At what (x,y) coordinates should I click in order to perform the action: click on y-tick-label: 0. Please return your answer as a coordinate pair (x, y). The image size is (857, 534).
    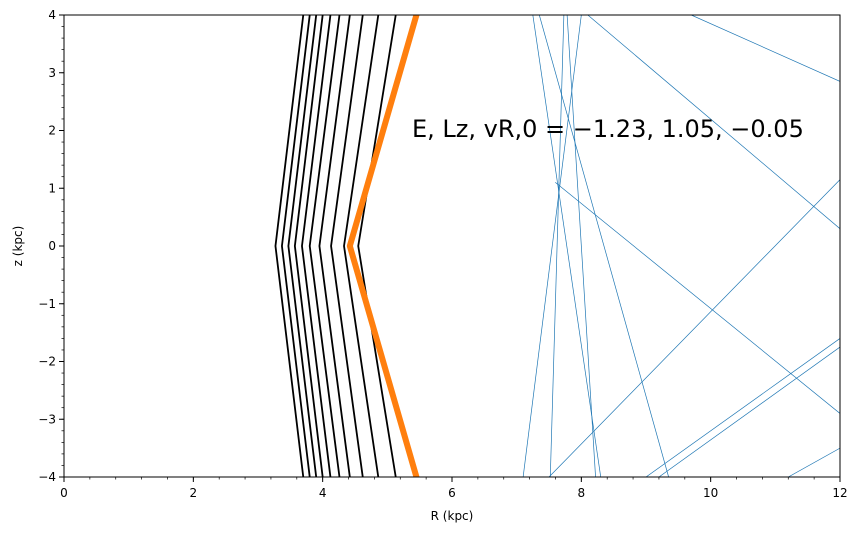
    Looking at the image, I should click on (52, 246).